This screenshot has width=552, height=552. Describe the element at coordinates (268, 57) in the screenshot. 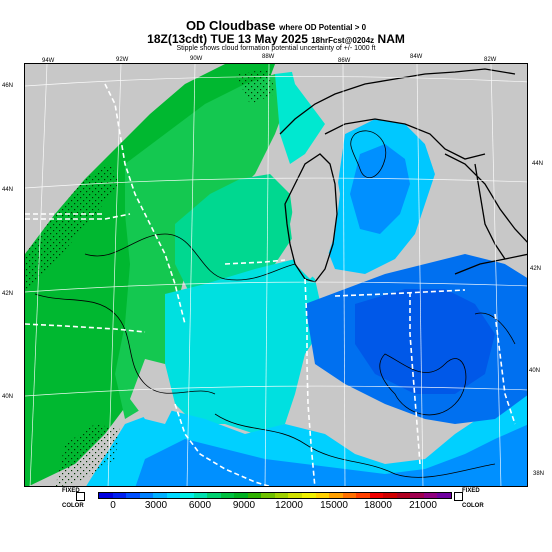

I see `lon-label: 88W` at that location.